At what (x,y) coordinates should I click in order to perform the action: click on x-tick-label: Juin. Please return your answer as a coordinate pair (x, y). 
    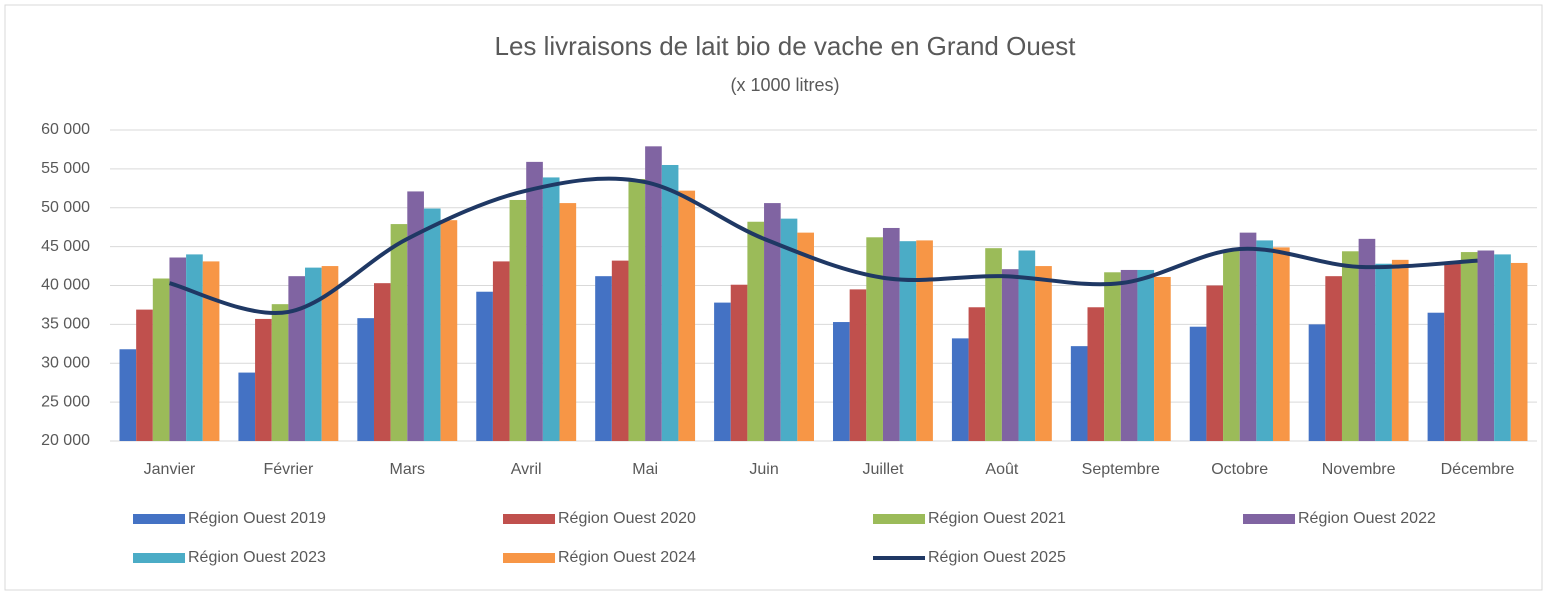
    Looking at the image, I should click on (763, 469).